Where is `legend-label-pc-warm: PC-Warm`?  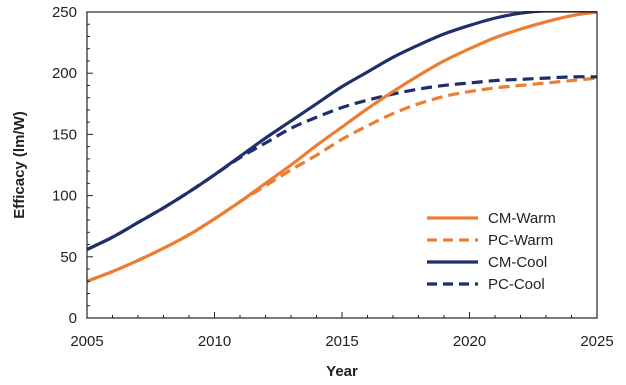 legend-label-pc-warm: PC-Warm is located at coordinates (520, 240).